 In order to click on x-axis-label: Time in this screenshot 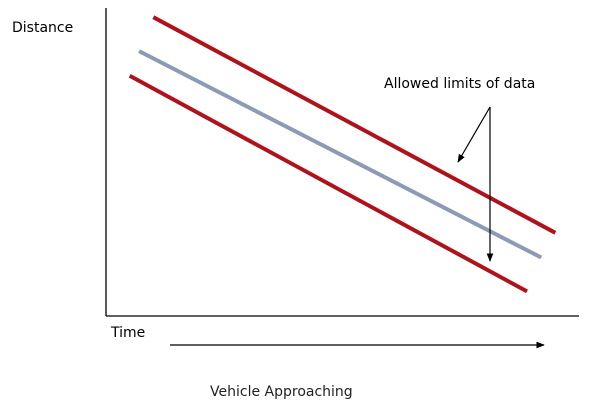, I will do `click(128, 333)`.